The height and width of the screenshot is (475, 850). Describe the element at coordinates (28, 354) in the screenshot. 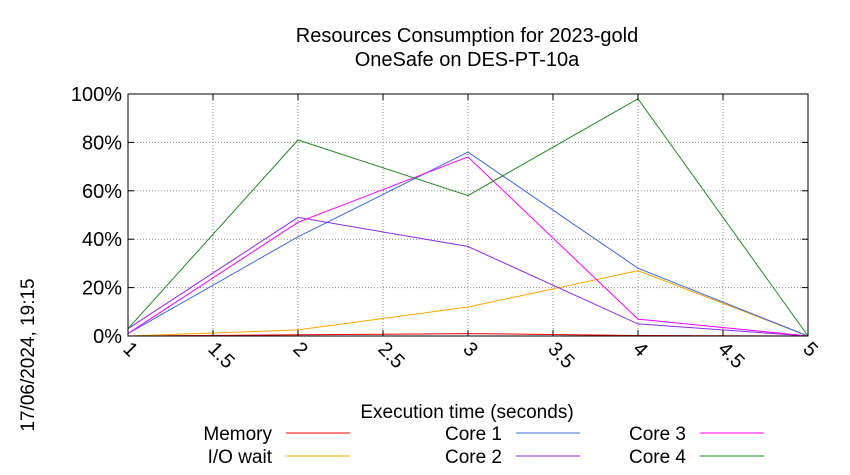

I see `timestamp-label: 17/06/2024, 19:15` at that location.